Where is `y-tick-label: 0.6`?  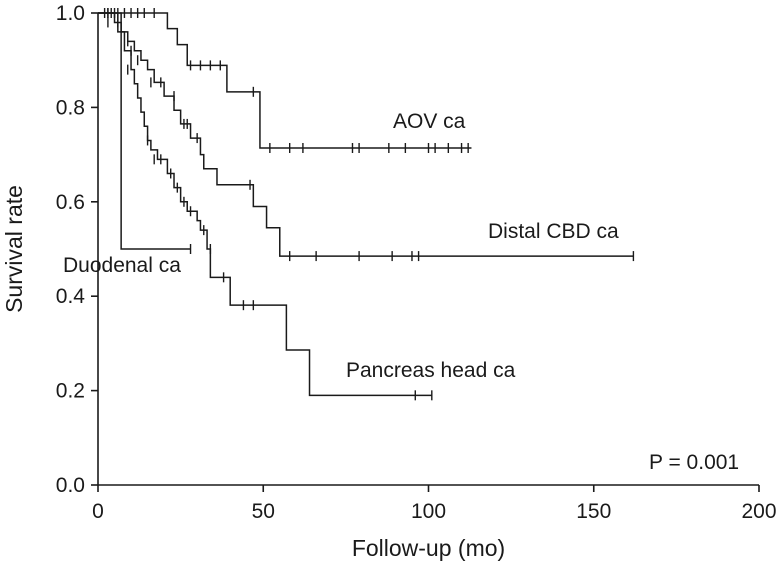
y-tick-label: 0.6 is located at coordinates (70, 202).